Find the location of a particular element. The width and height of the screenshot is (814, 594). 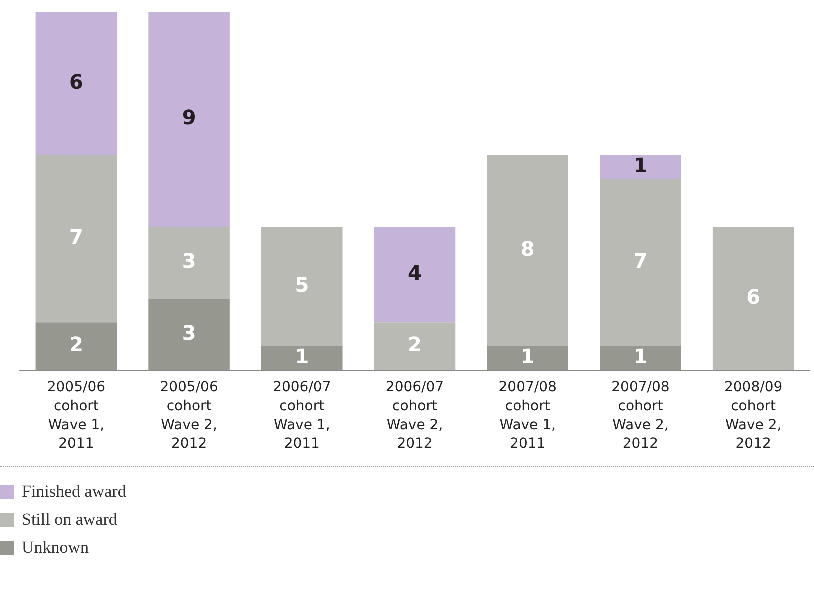

legend-label: Finished award is located at coordinates (74, 492).